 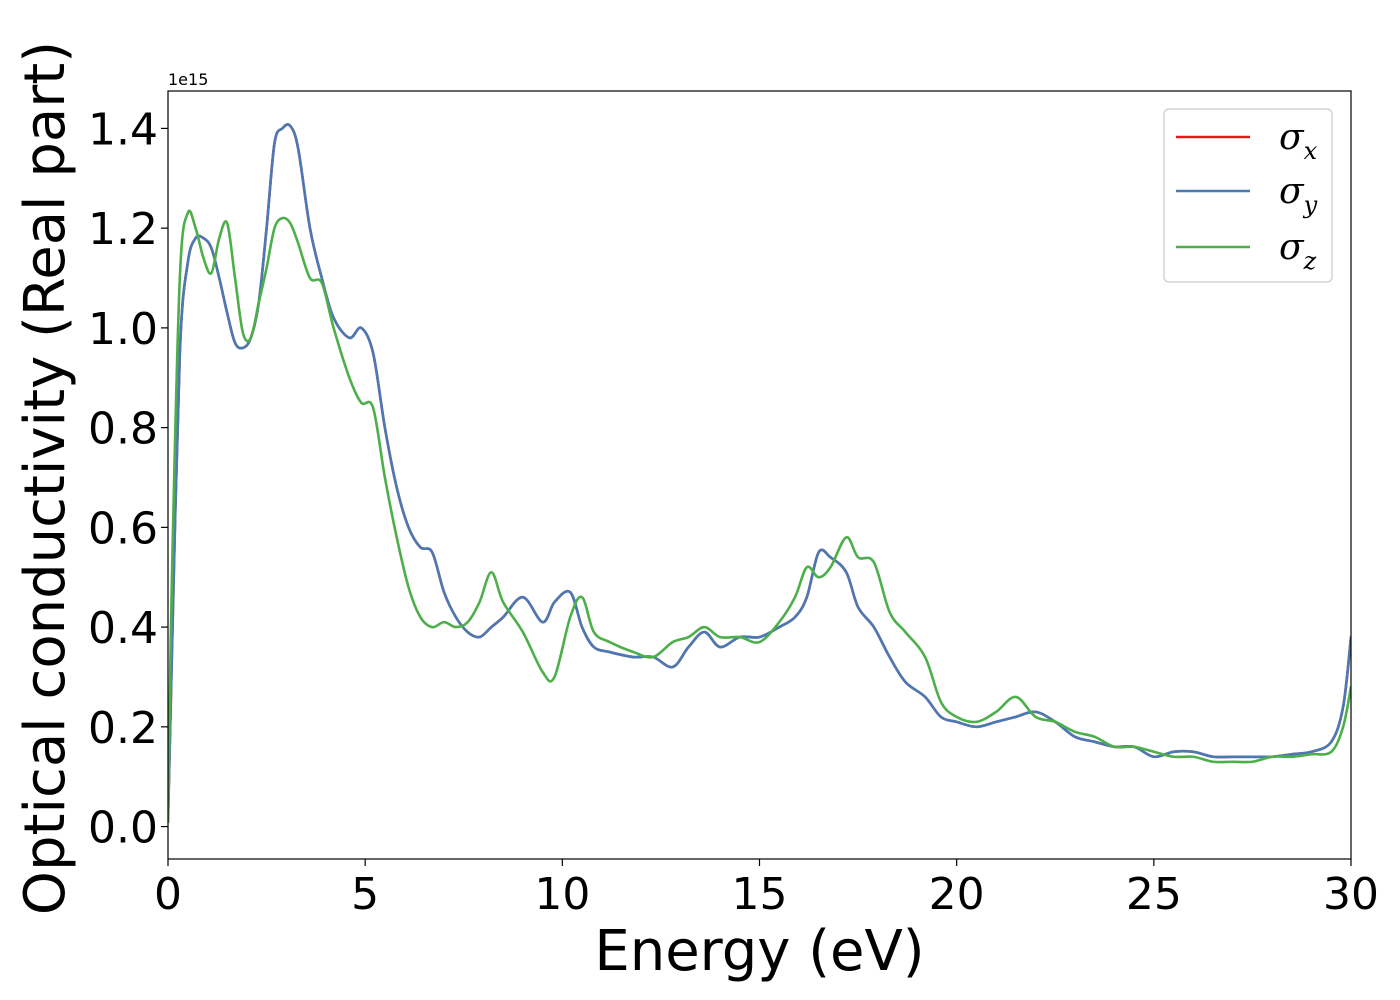 I want to click on y-tick-label: 1.2, so click(x=123, y=229).